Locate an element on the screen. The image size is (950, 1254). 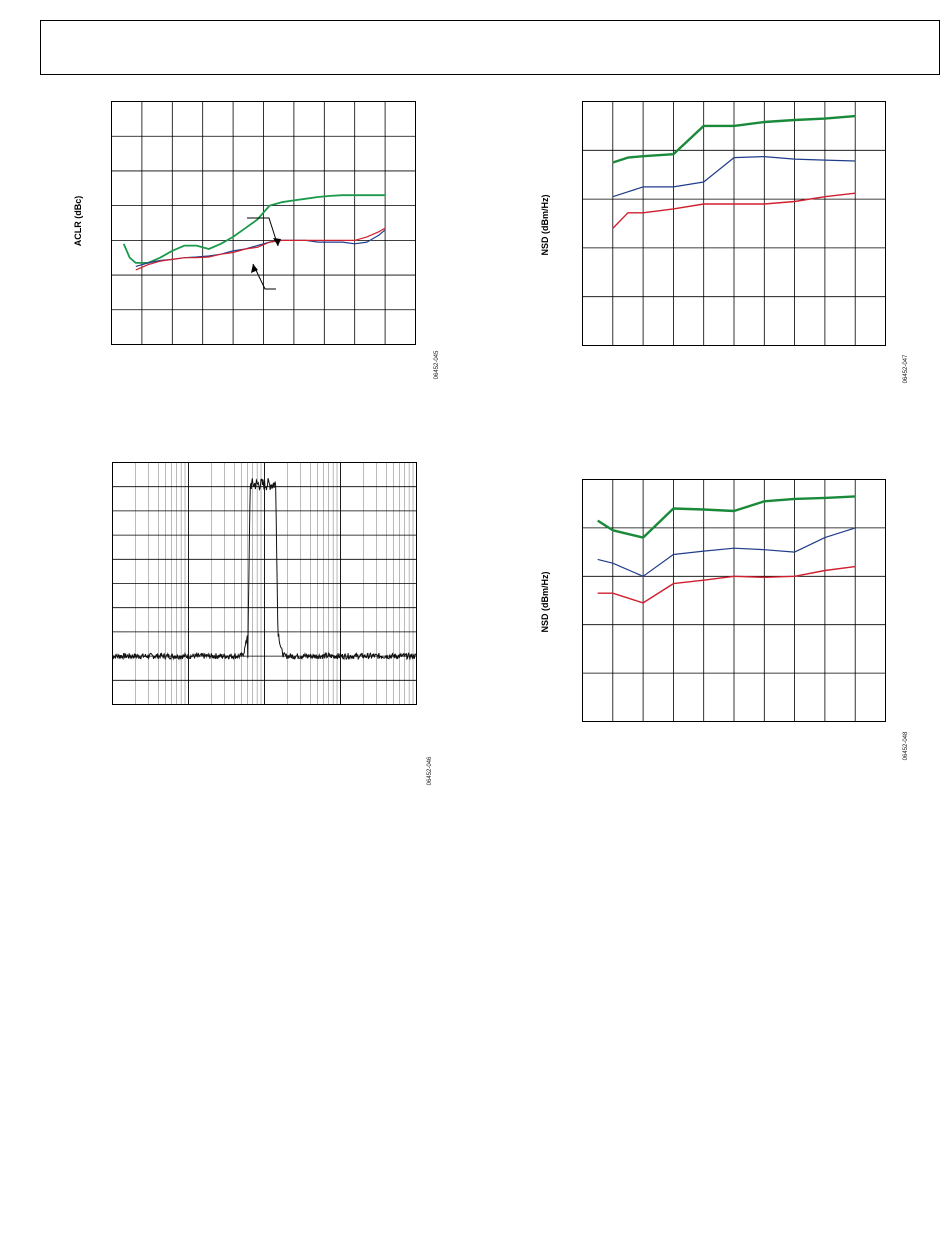
nsd-bottom-series-3-line is located at coordinates (726, 584).